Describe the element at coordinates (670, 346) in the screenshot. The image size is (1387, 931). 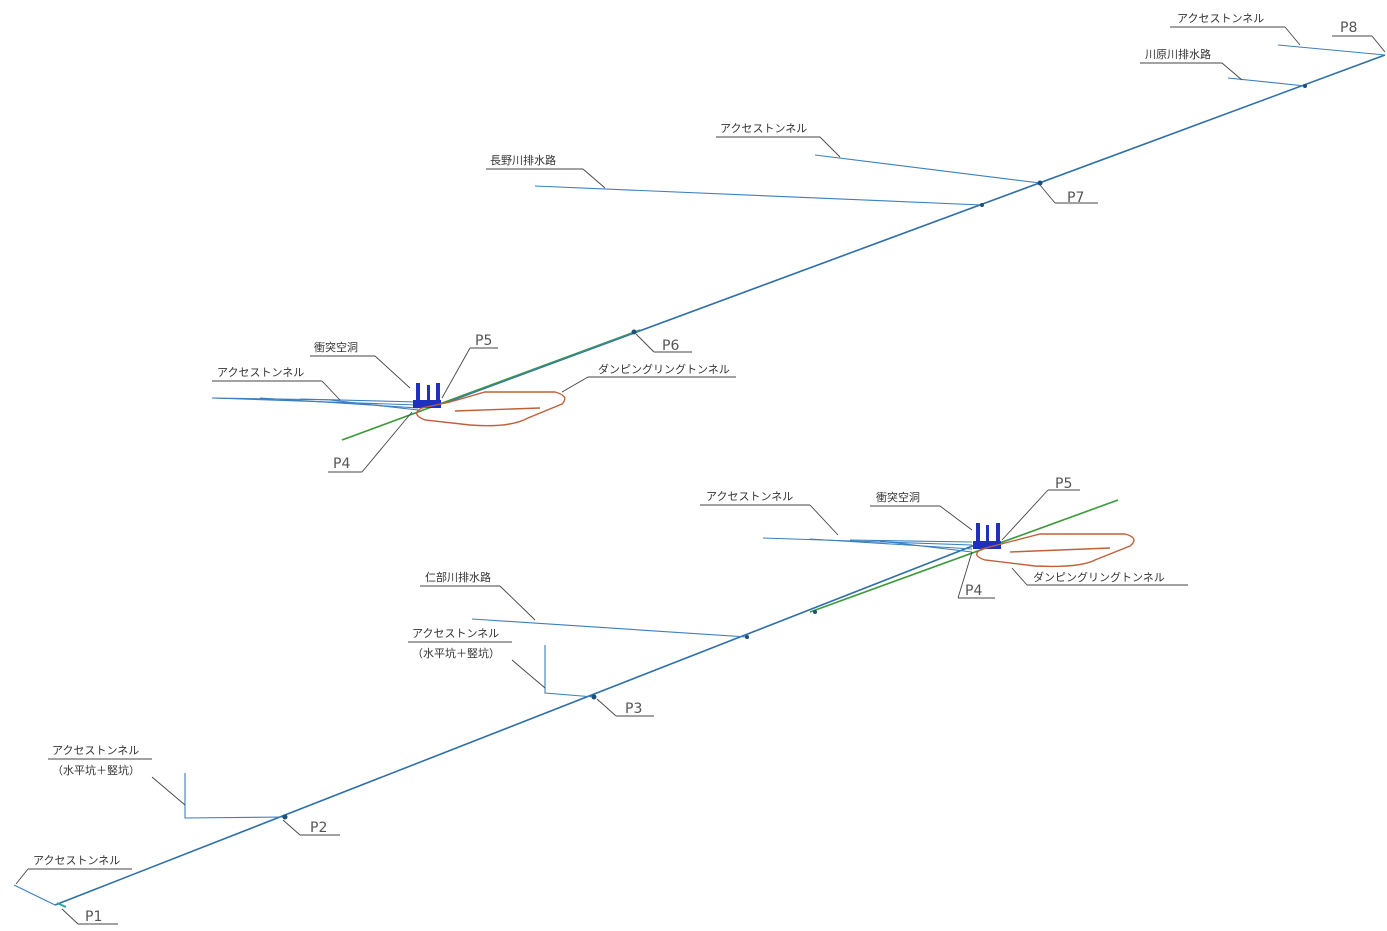
I see `label-p6-text: P6` at that location.